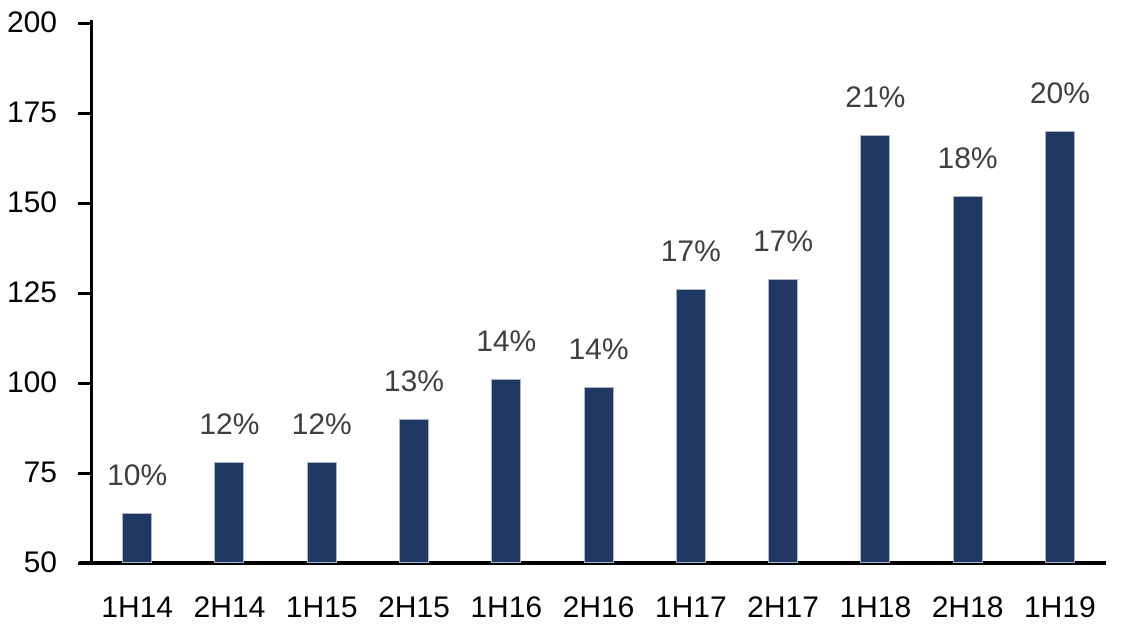 This screenshot has width=1129, height=641. What do you see at coordinates (321, 607) in the screenshot?
I see `x-axis-category-label: 1H15` at bounding box center [321, 607].